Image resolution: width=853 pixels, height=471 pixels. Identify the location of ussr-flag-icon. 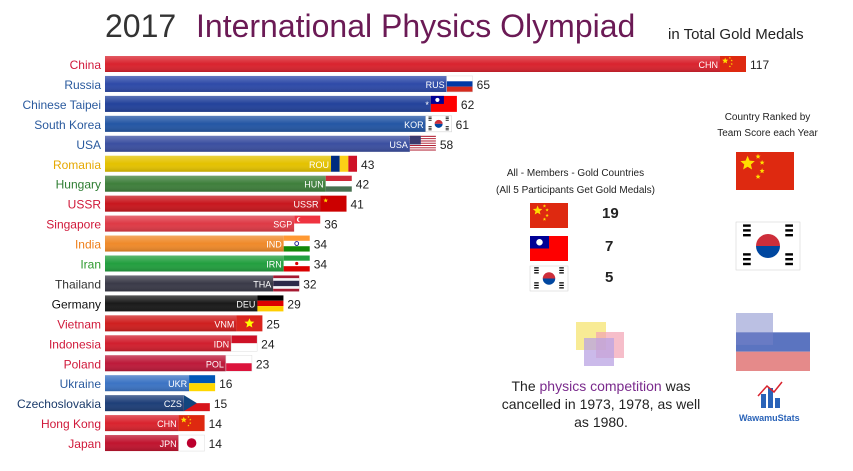
(333, 203).